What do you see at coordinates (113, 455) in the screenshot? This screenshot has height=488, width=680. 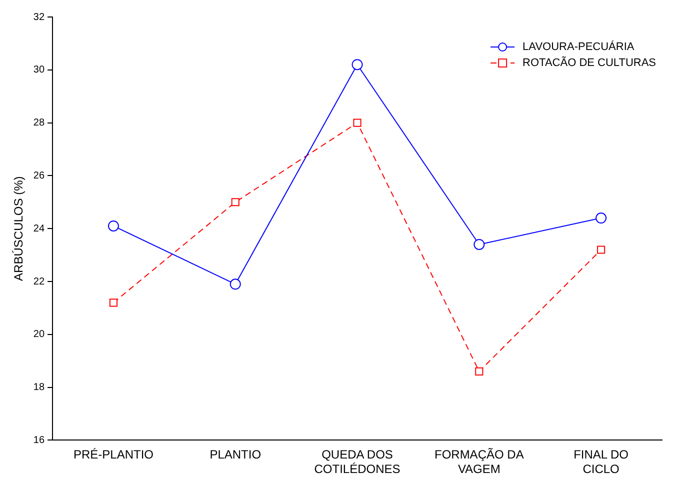 I see `x-tick-label: PRÉ-PLANTIO` at bounding box center [113, 455].